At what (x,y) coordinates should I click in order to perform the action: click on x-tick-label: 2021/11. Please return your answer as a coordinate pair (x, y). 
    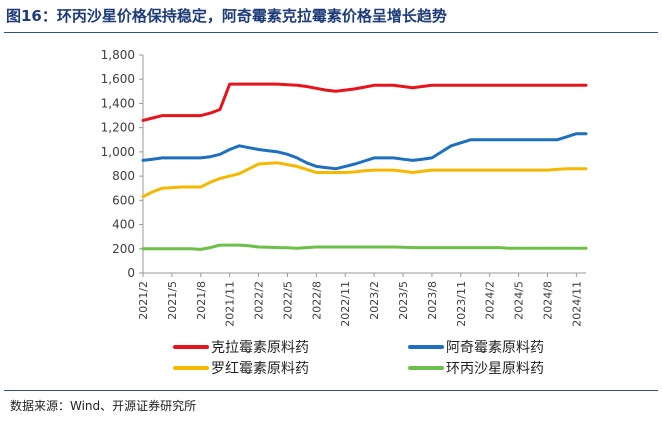
    Looking at the image, I should click on (230, 304).